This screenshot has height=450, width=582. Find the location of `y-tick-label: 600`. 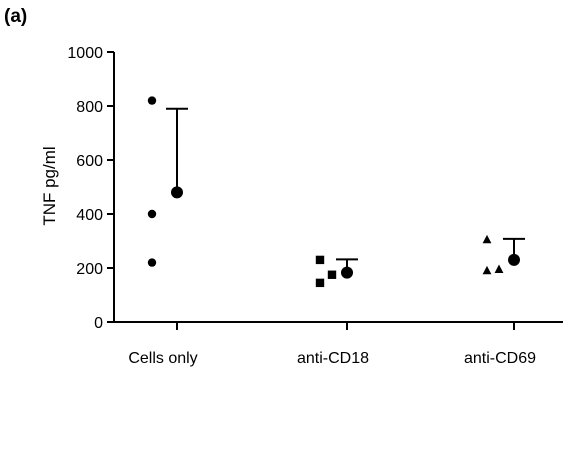

y-tick-label: 600 is located at coordinates (89, 161).